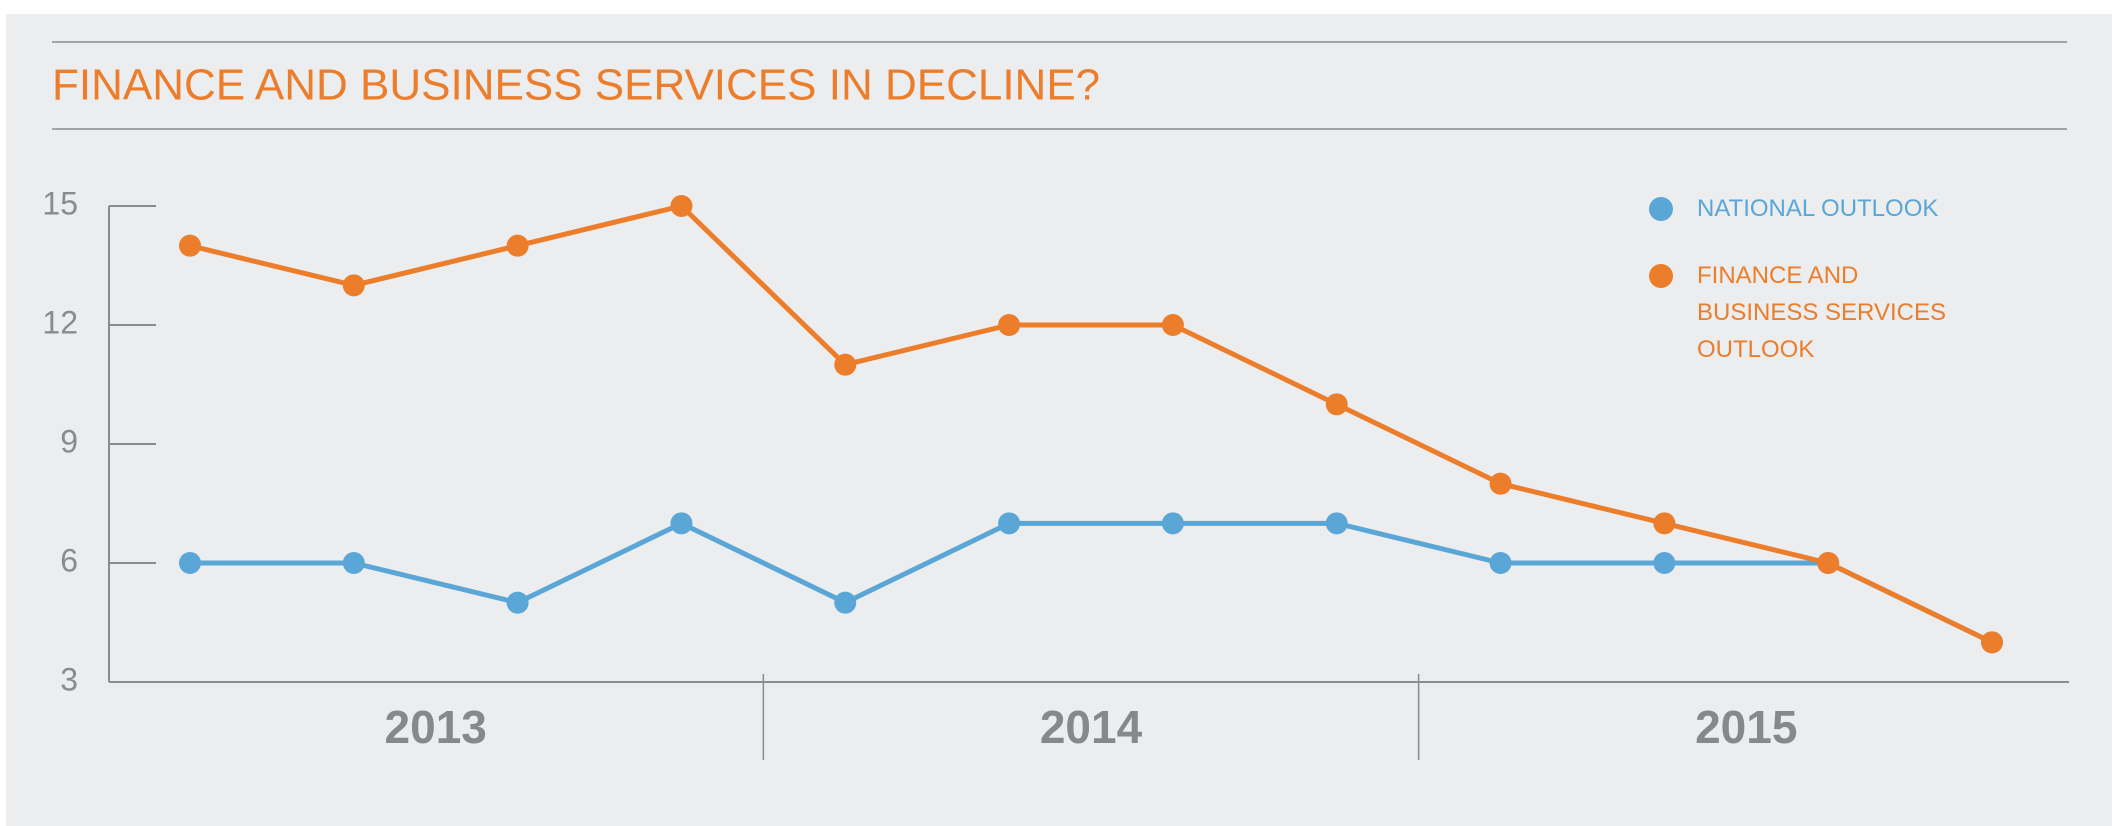 The image size is (2118, 826). I want to click on legend-label: NATIONAL OUTLOOK, so click(1818, 208).